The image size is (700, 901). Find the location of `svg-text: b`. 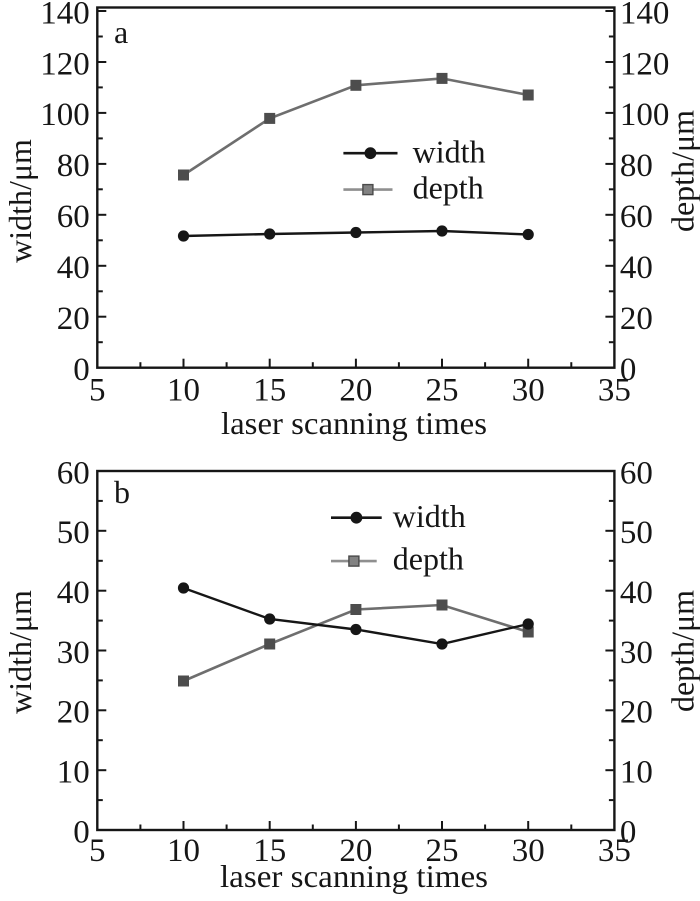

svg-text: b is located at coordinates (122, 492).